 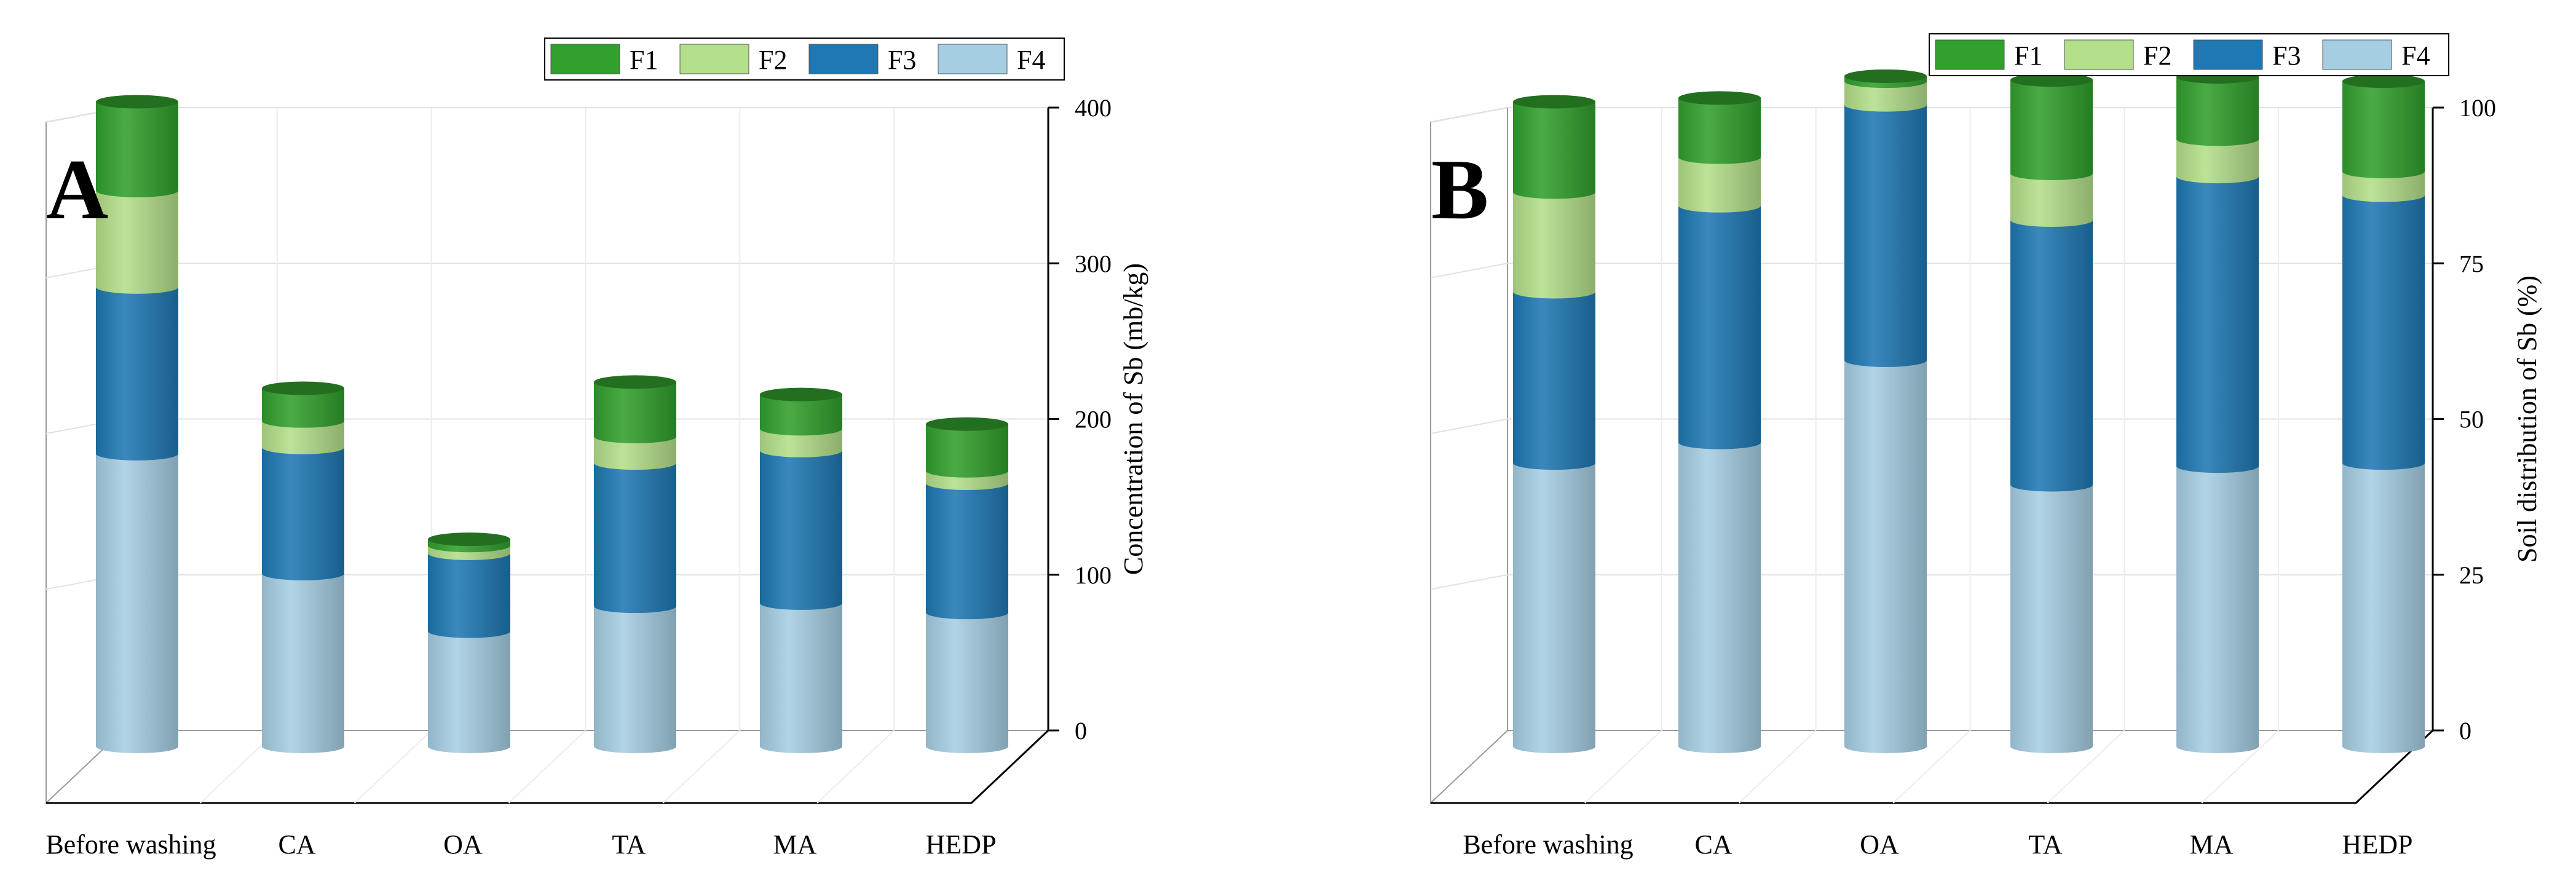 I want to click on y-tick-label: 50, so click(x=2471, y=419).